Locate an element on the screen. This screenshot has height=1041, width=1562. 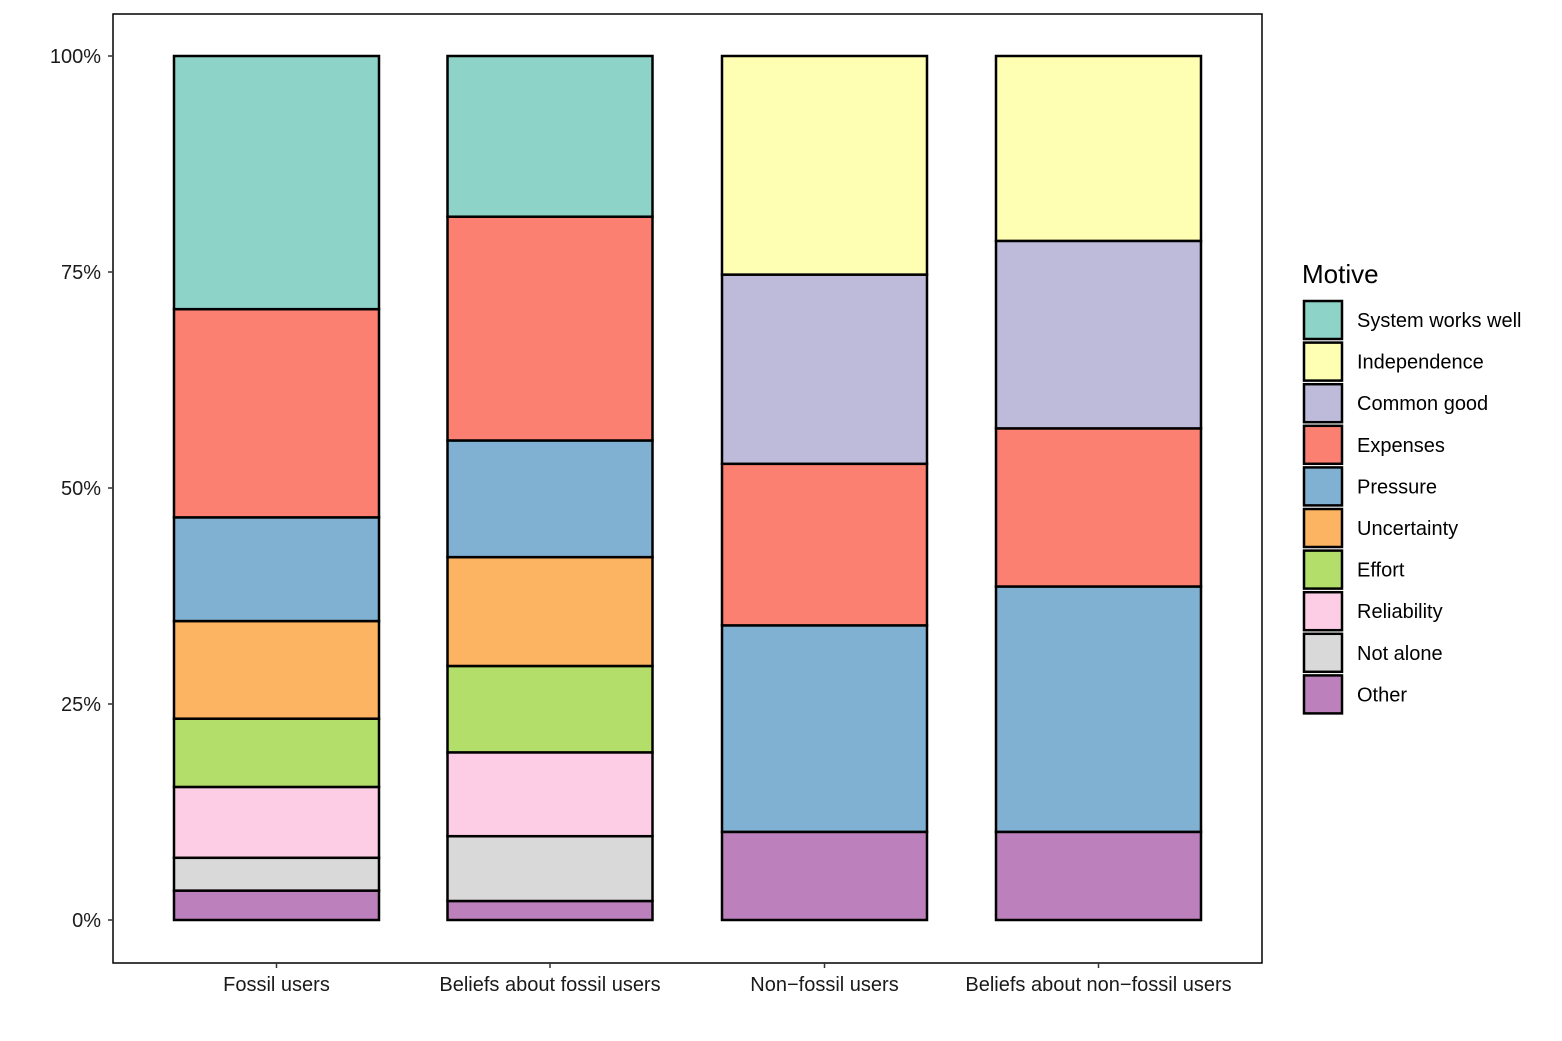
x-tick-label: Beliefs about fossil users is located at coordinates (549, 985).